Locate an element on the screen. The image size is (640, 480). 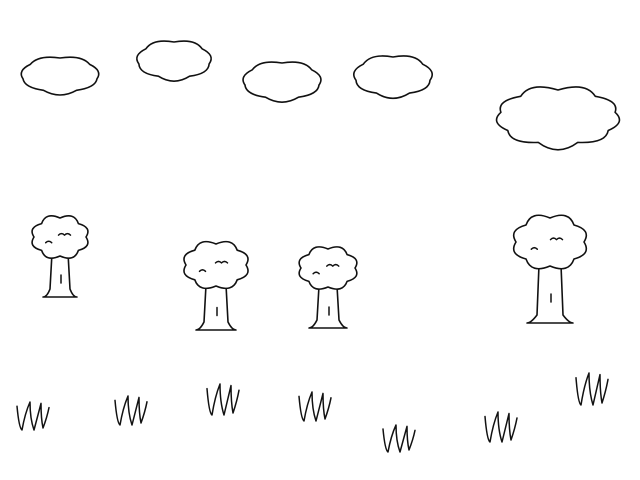
tree-4-trunk is located at coordinates (550, 294).